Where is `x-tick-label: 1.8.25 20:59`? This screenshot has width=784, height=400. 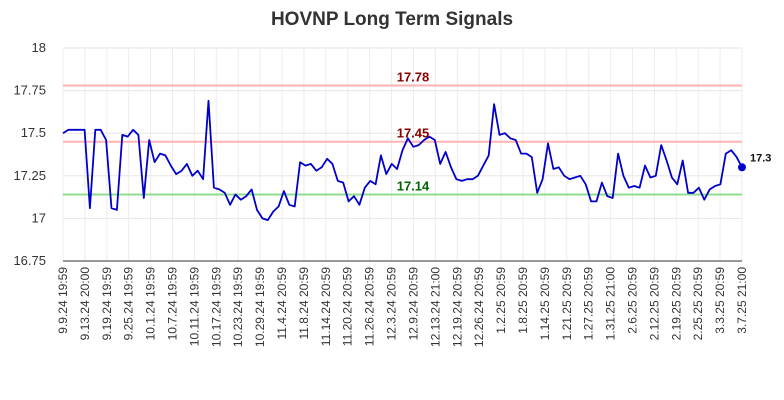 x-tick-label: 1.8.25 20:59 is located at coordinates (523, 300).